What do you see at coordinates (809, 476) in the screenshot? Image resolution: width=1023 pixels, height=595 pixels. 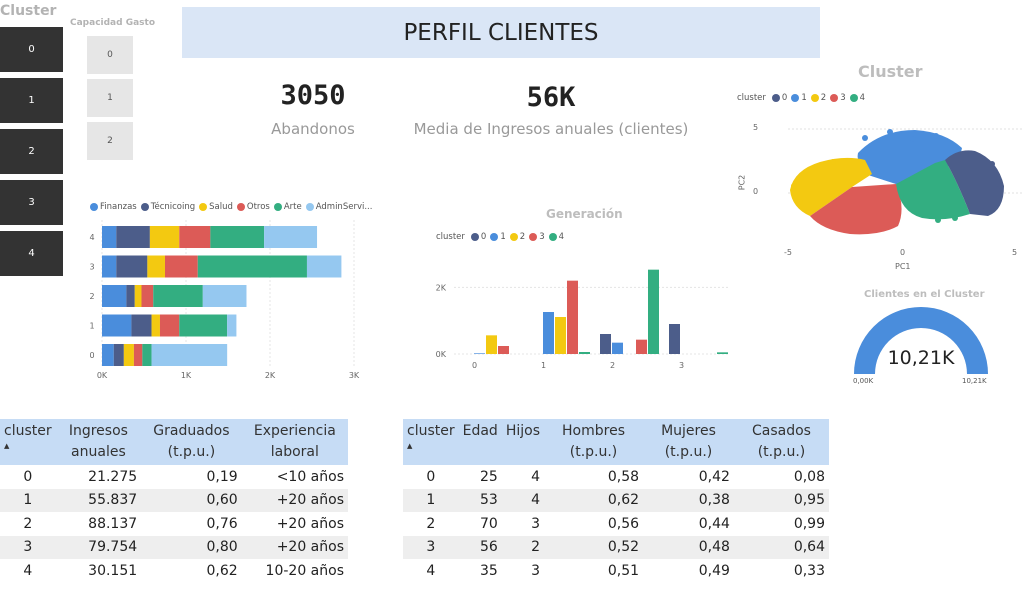 I see `table2-cell: 0,08` at bounding box center [809, 476].